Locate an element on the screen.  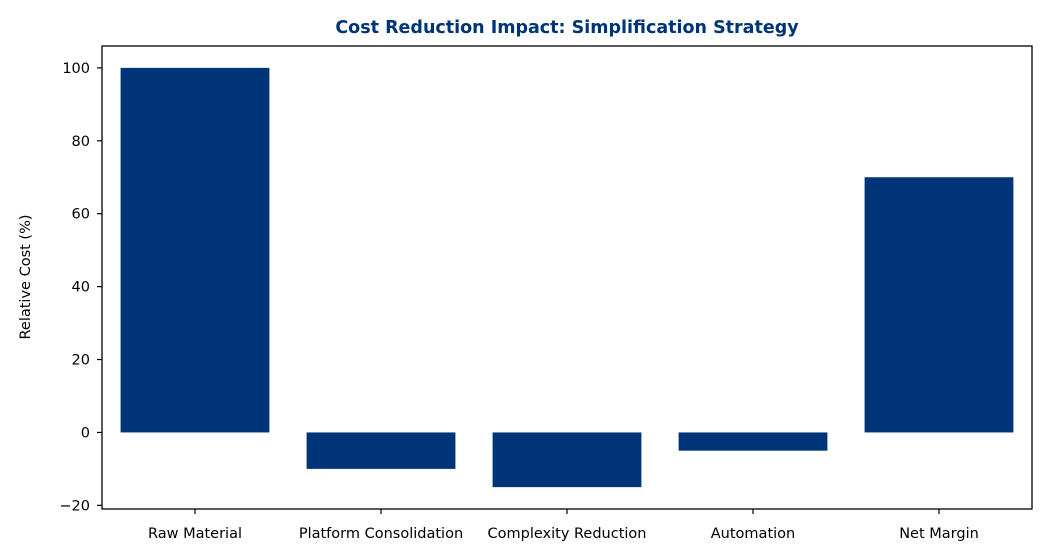
y-tick-label: 0 is located at coordinates (85, 433).